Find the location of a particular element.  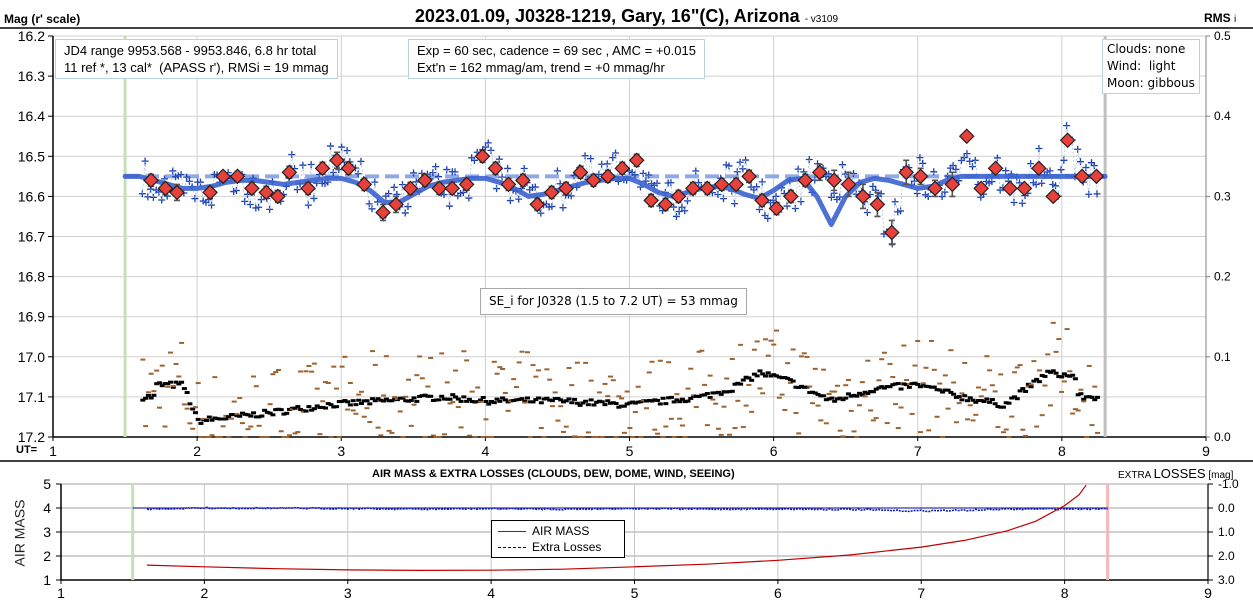

left-axis-title: Mag (r' scale) is located at coordinates (42, 19).